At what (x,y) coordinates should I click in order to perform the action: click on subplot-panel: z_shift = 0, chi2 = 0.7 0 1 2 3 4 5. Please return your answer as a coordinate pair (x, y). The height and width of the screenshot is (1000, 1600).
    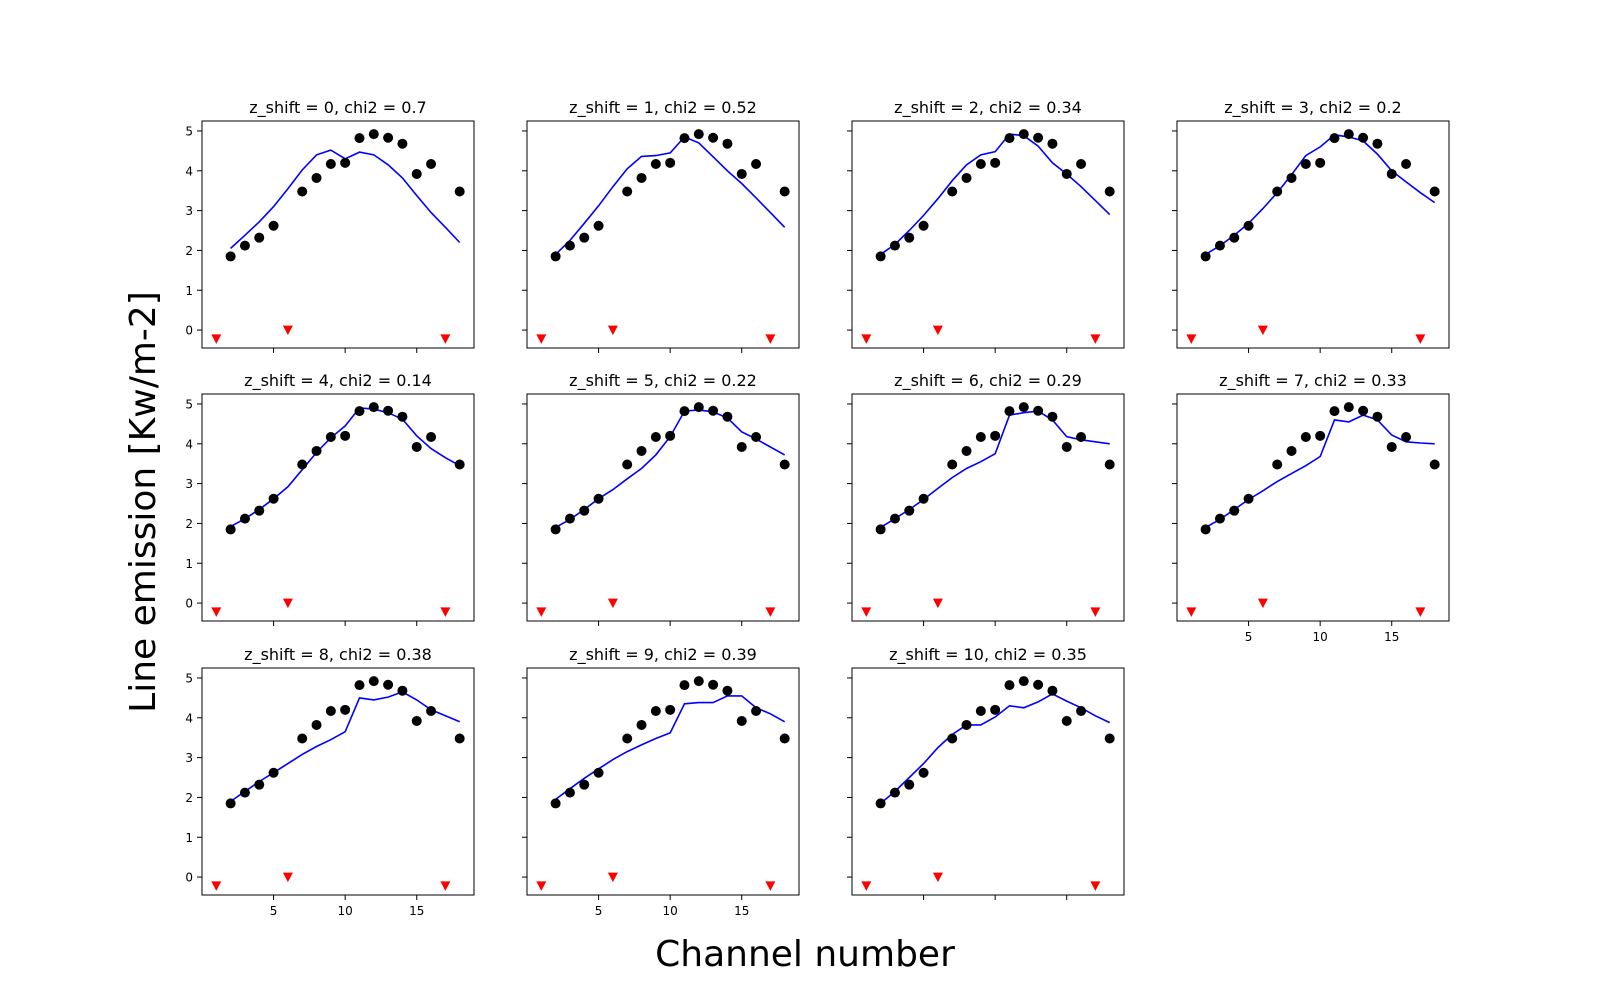
    Looking at the image, I should click on (330, 225).